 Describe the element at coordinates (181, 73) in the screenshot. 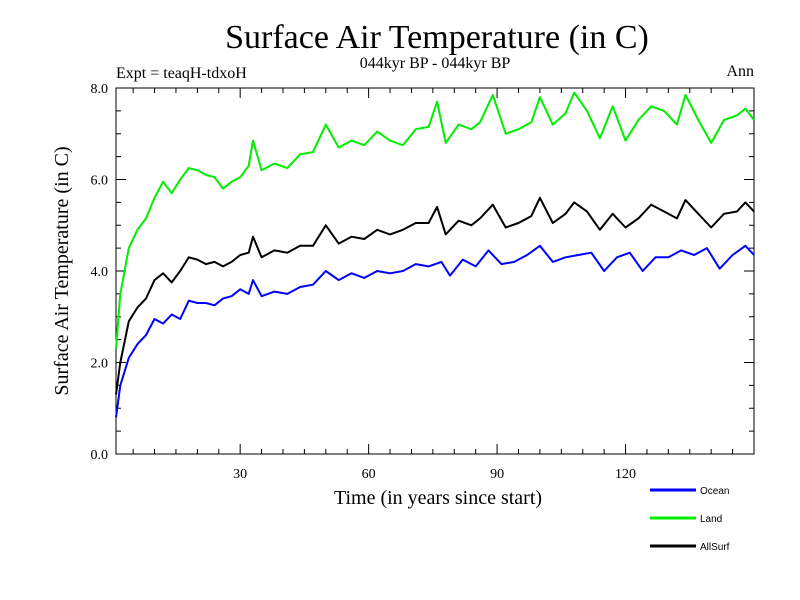

I see `expt-label: Expt = teaqH-tdxoH` at that location.